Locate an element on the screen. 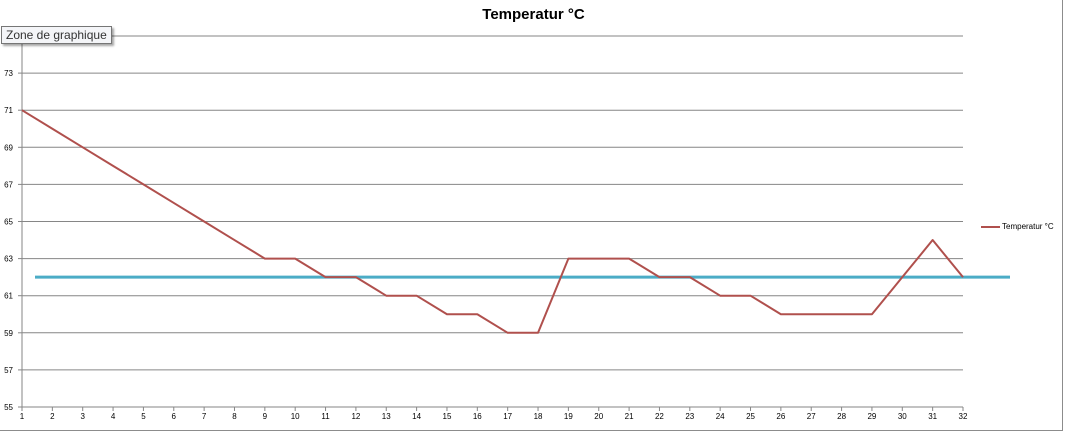  y-tick-label: 73 is located at coordinates (8, 73).